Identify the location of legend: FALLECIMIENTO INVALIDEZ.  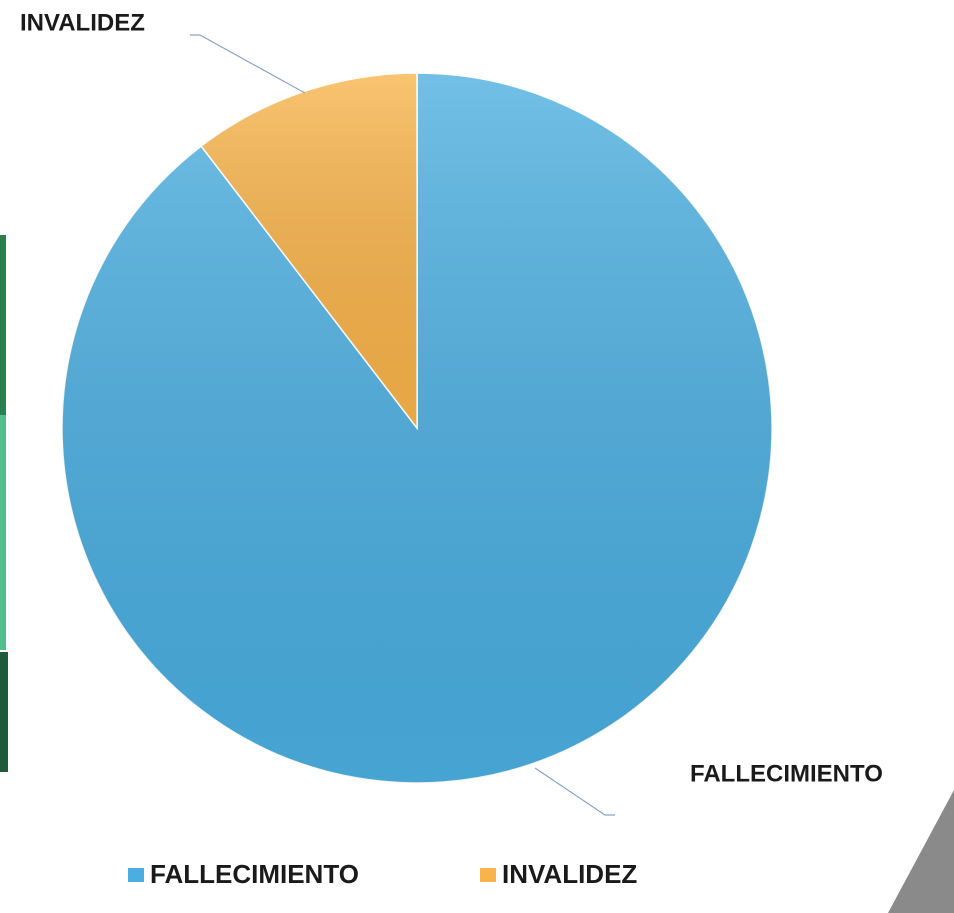
(382, 874).